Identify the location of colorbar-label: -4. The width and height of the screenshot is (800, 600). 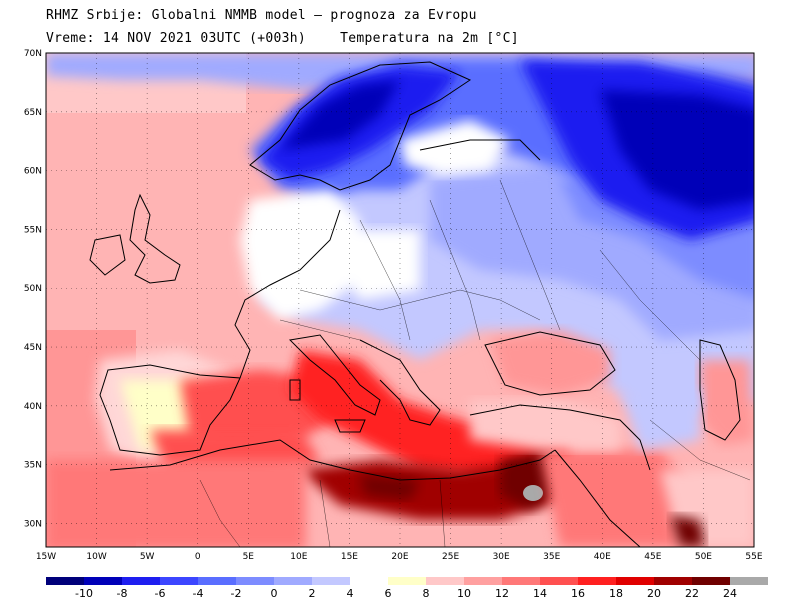
(198, 593).